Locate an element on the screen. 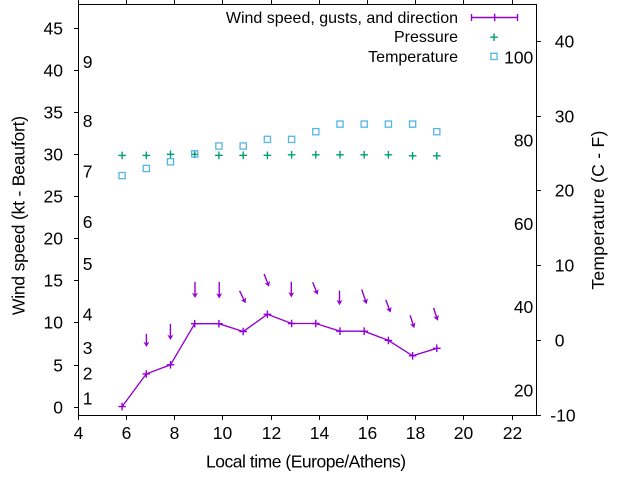 The height and width of the screenshot is (480, 640). svg-text: 100 is located at coordinates (518, 57).